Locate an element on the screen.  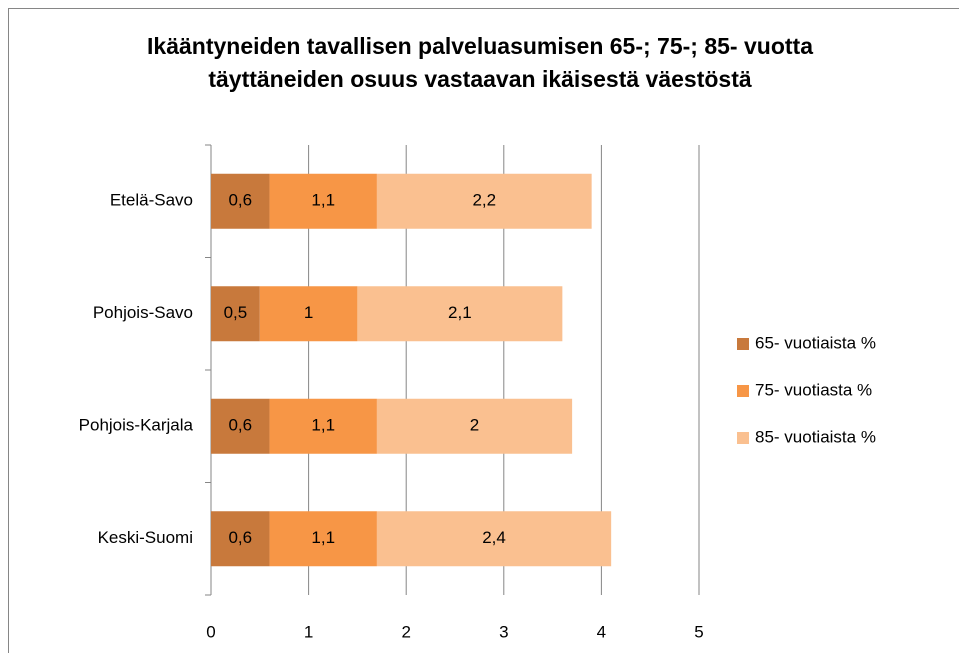
x-tick-label: 1 is located at coordinates (308, 631).